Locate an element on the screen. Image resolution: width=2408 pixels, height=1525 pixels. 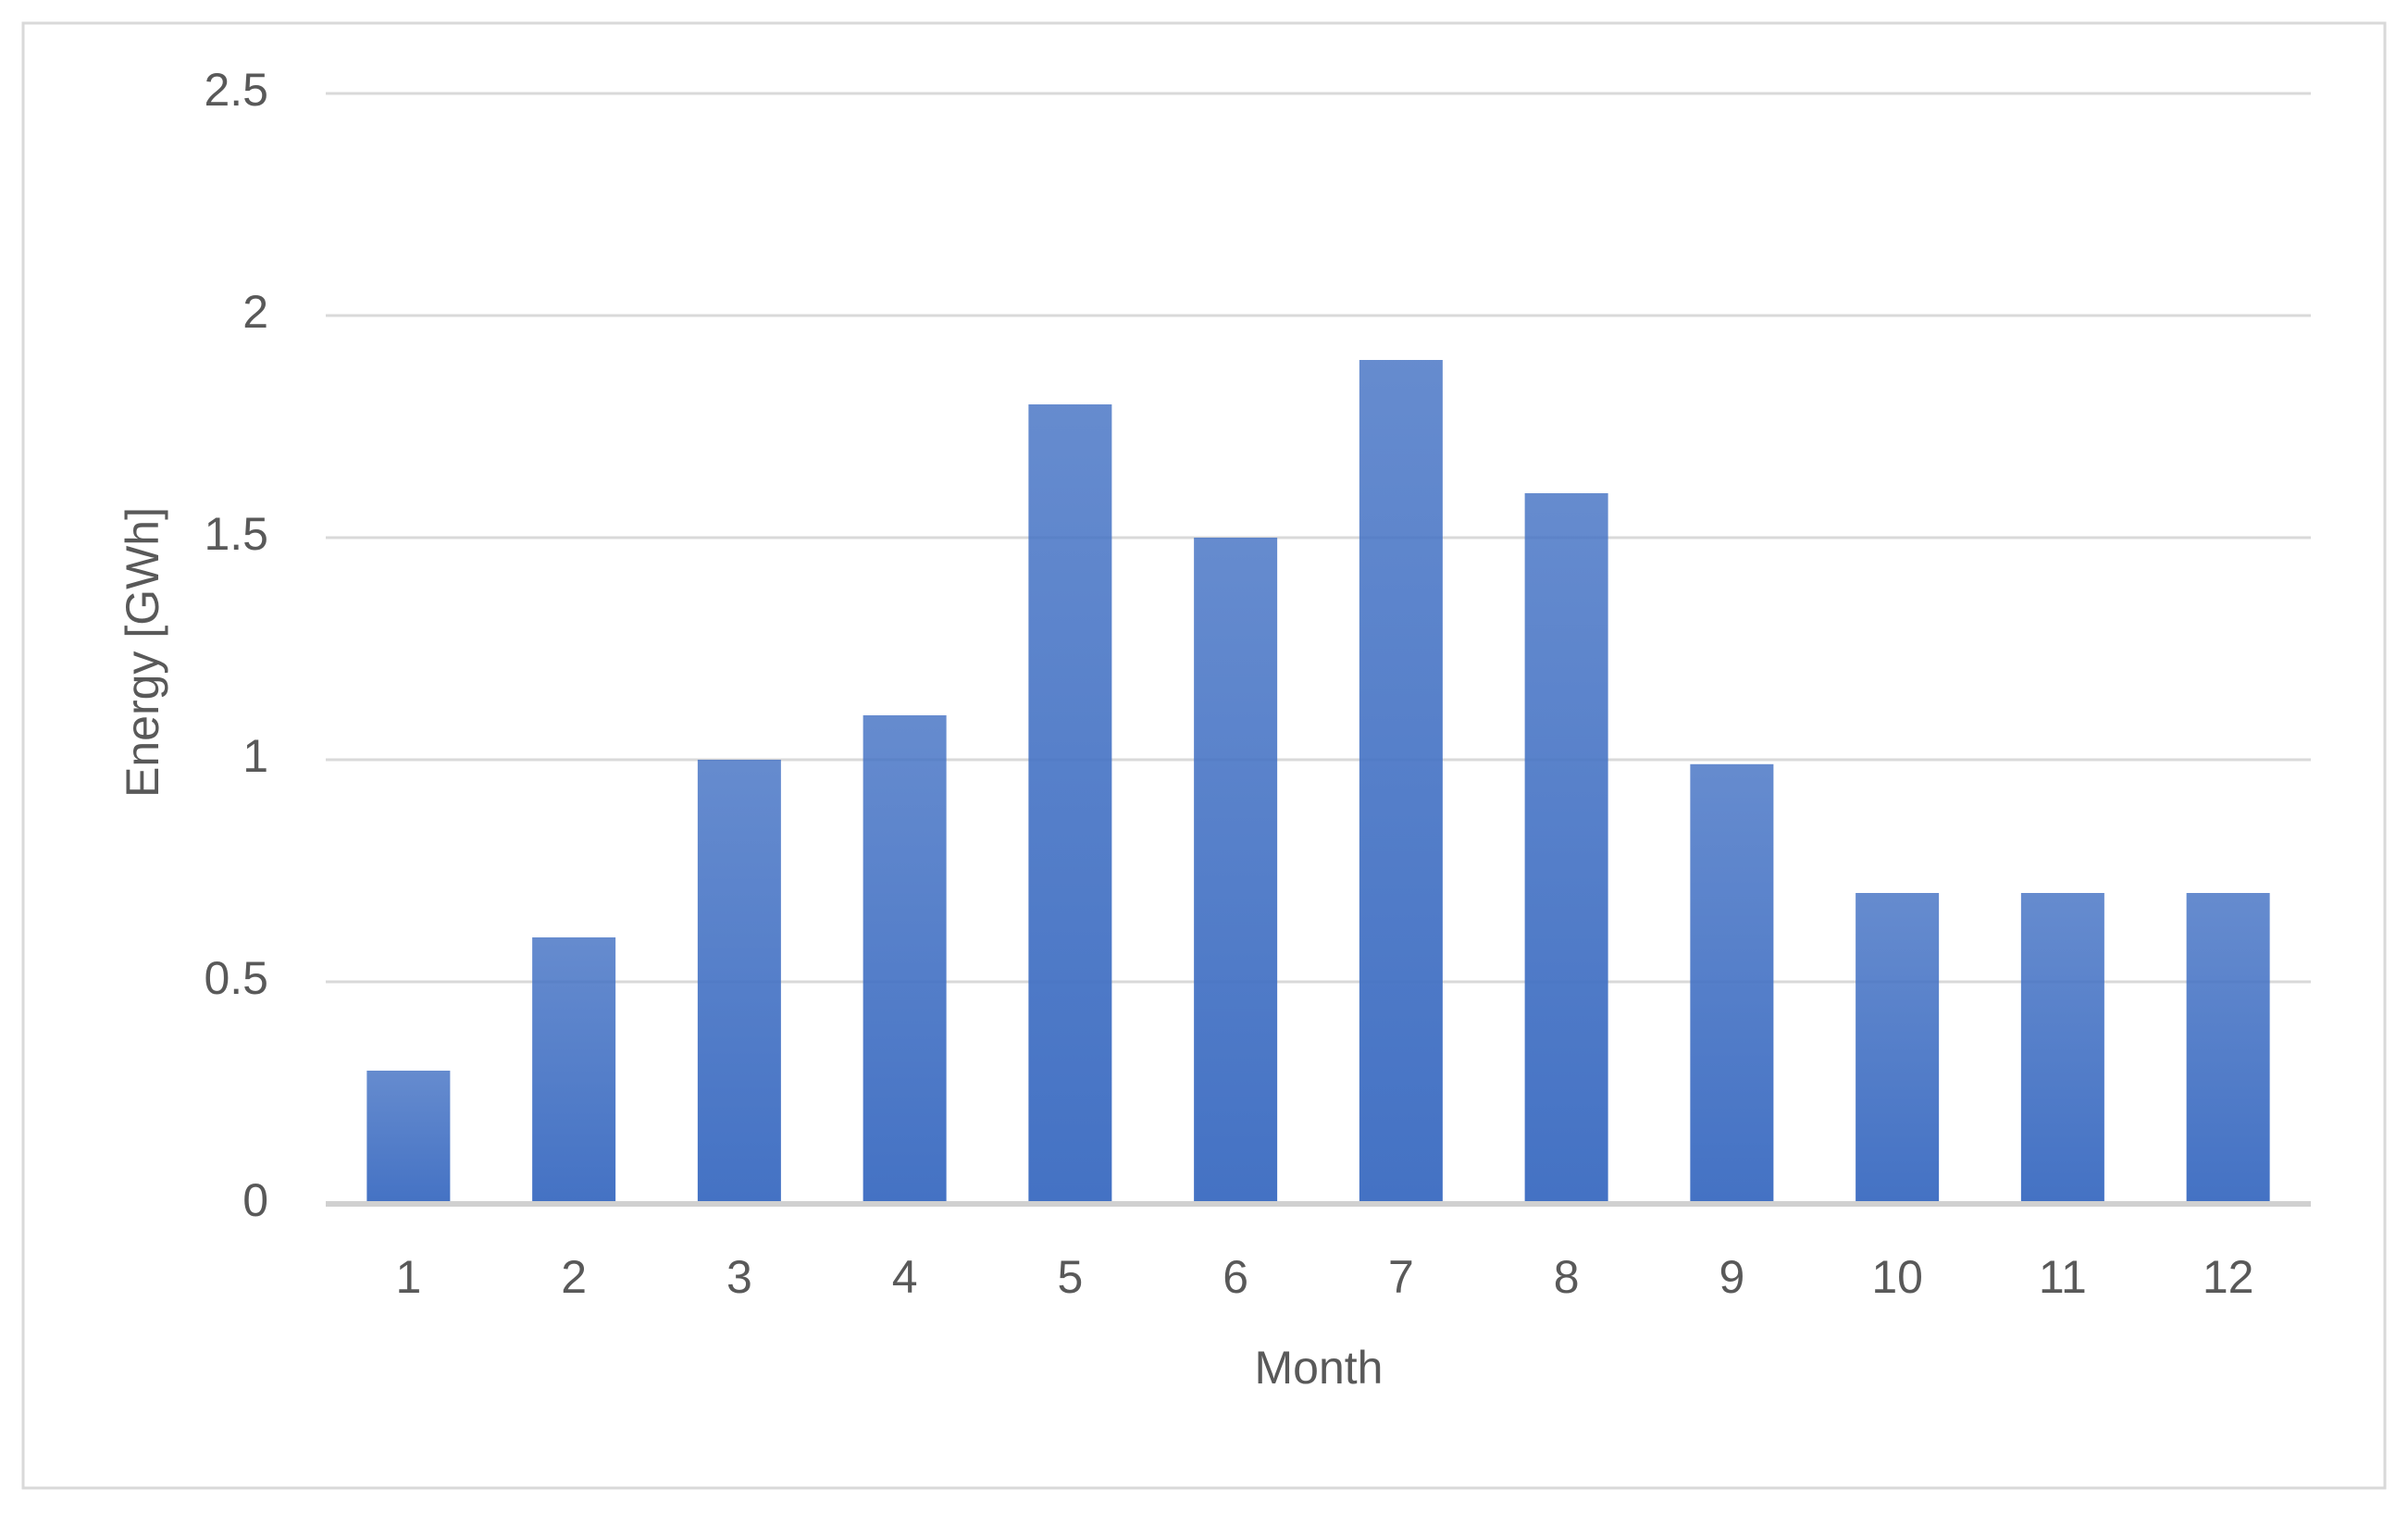
y-axis-title: Energy [GWh] is located at coordinates (142, 652).